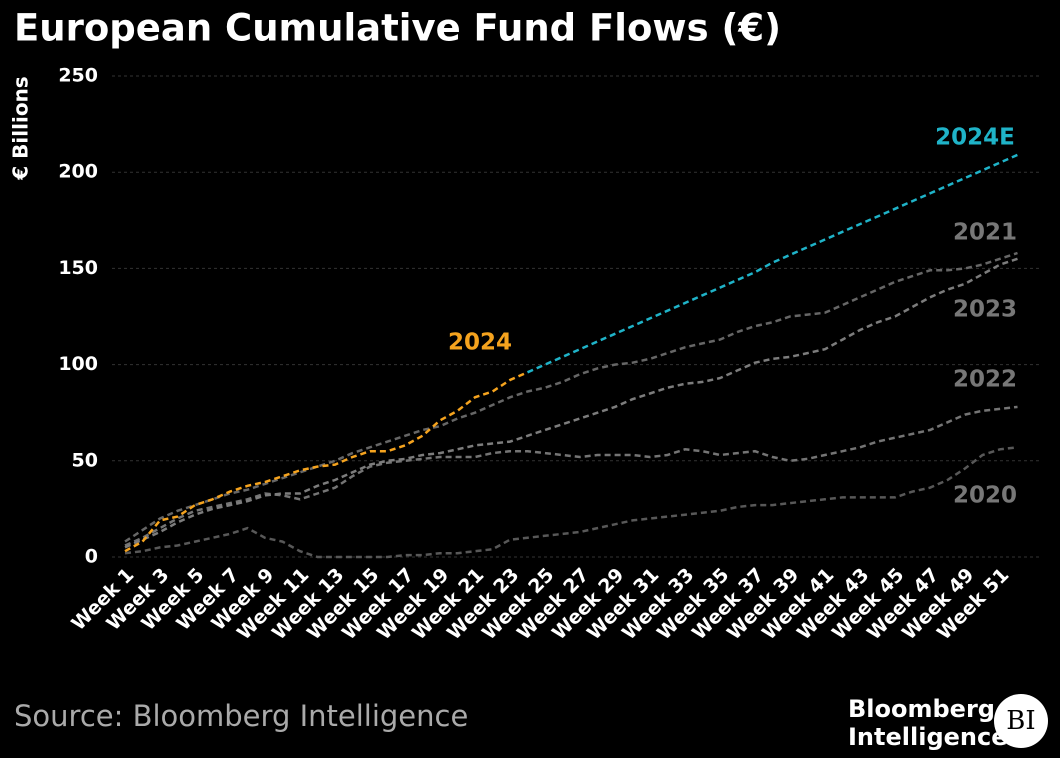  Describe the element at coordinates (975, 138) in the screenshot. I see `series-label: 2024E` at that location.